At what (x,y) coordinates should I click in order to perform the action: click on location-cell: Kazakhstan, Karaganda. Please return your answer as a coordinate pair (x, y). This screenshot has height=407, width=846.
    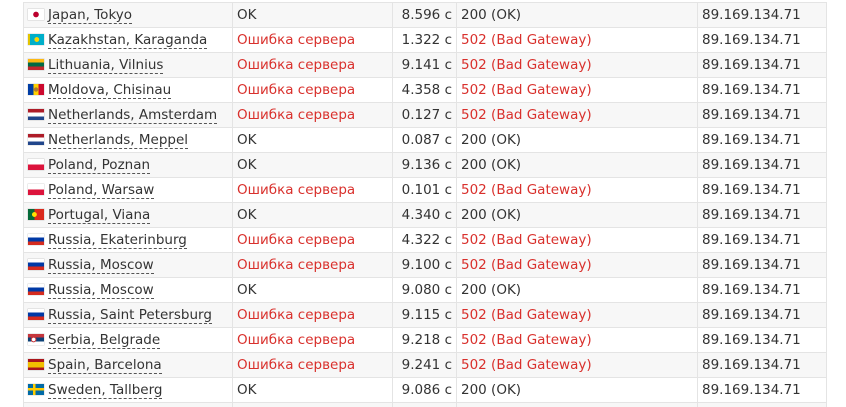
    Looking at the image, I should click on (128, 40).